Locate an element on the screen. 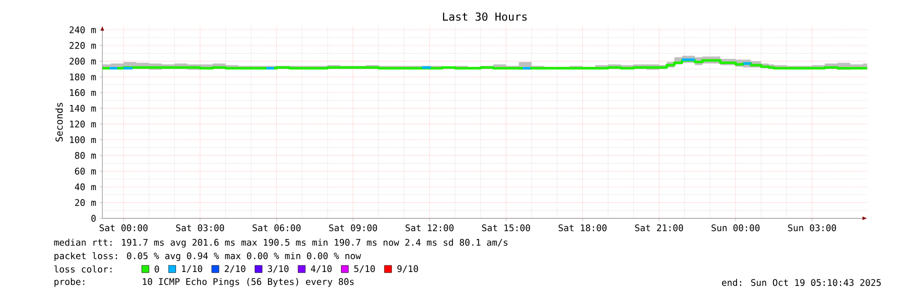 This screenshot has height=297, width=897. y-tick-label: 40 m is located at coordinates (85, 187).